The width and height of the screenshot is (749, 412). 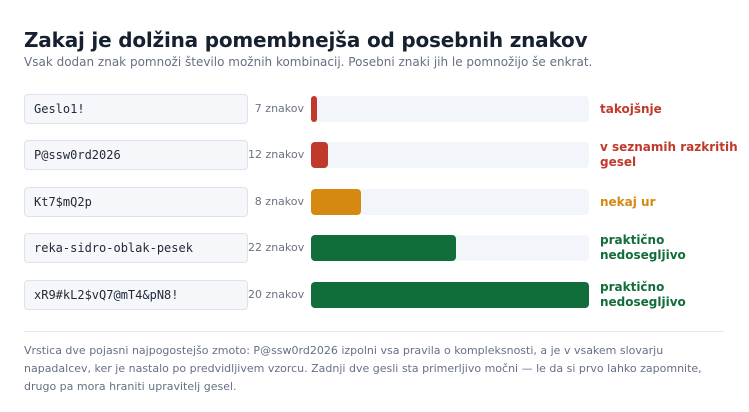 I want to click on crack-time-verdict: v seznamih razkritih gesel, so click(x=669, y=154).